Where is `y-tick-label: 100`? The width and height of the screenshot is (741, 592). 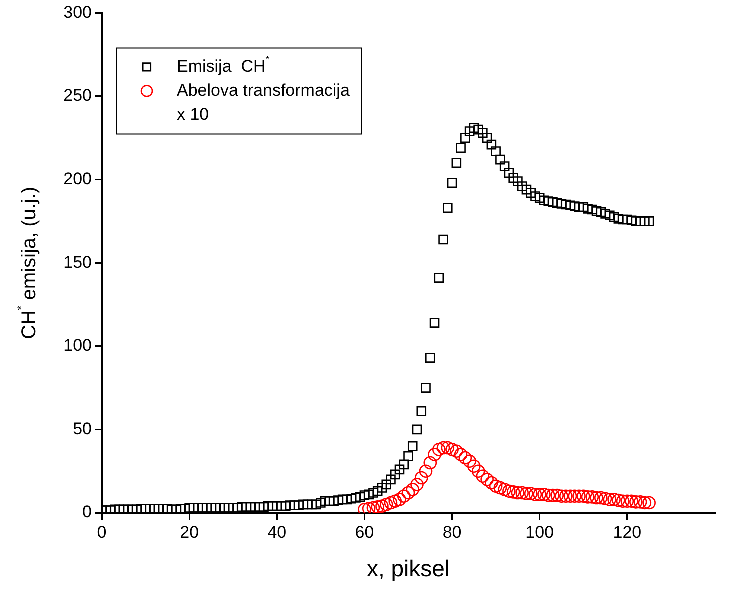
y-tick-label: 100 is located at coordinates (78, 346).